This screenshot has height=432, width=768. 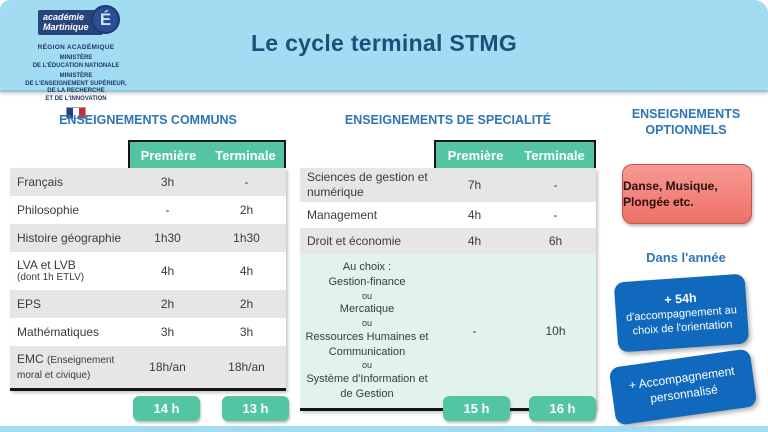 What do you see at coordinates (354, 240) in the screenshot?
I see `subject-label: Droit et économie` at bounding box center [354, 240].